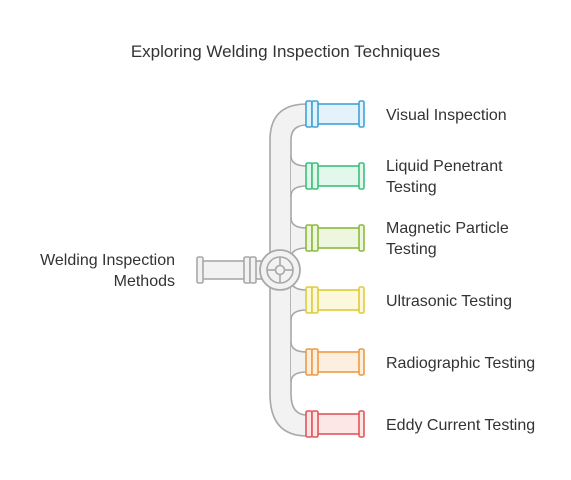 This screenshot has width=571, height=480. I want to click on liquid-penetrant-testing-label-line: Testing, so click(411, 187).